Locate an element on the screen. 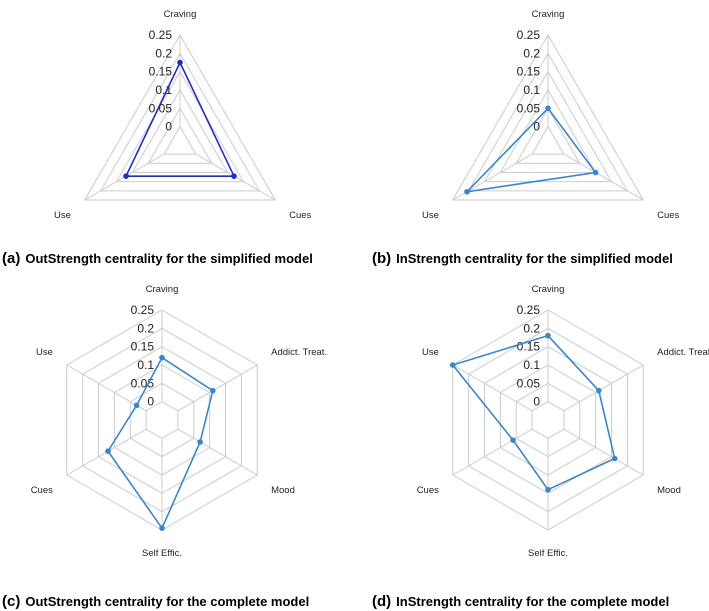 This screenshot has height=611, width=709. caption-c-letter: (c) is located at coordinates (11, 601).